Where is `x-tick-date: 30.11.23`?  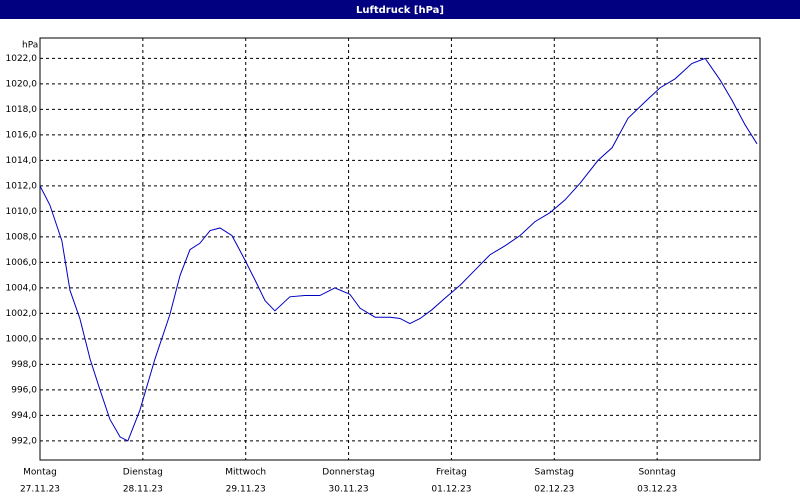
x-tick-date: 30.11.23 is located at coordinates (349, 490).